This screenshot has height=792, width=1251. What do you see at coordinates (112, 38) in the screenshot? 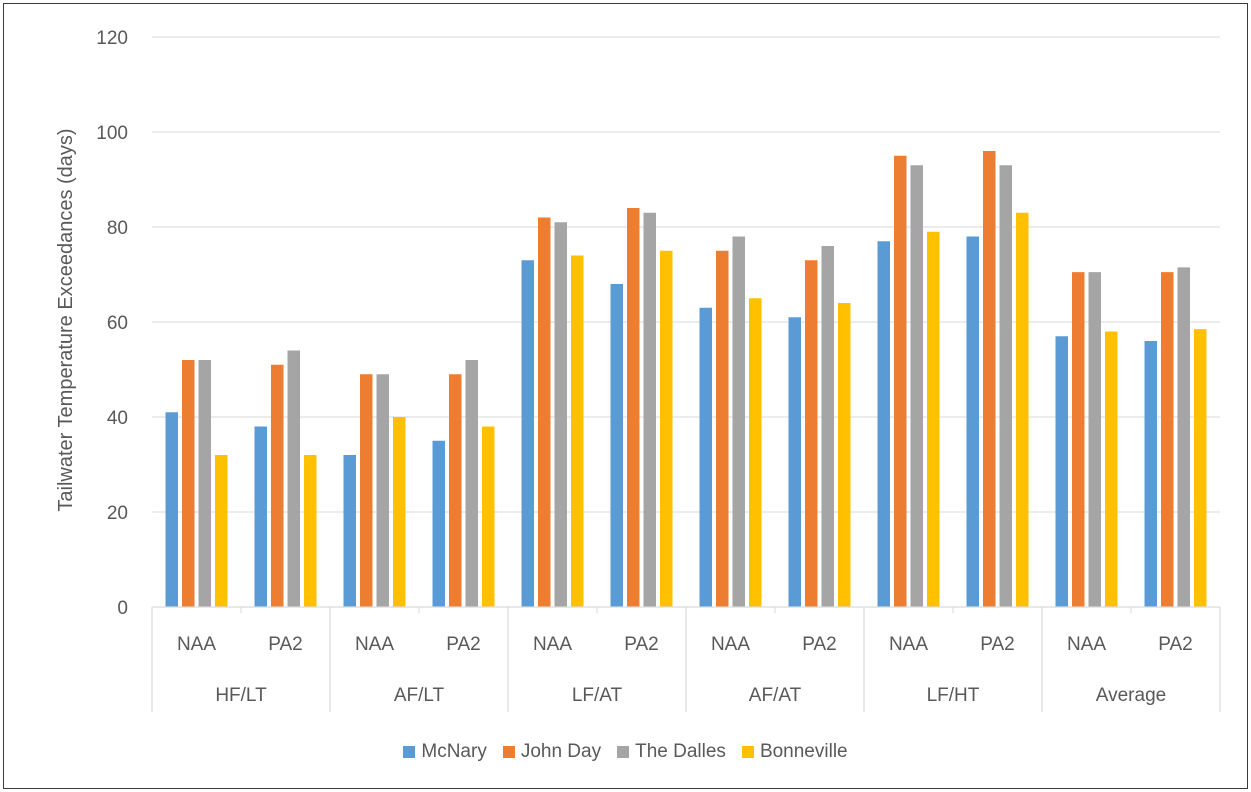
I see `y-tick-label: 120` at bounding box center [112, 38].